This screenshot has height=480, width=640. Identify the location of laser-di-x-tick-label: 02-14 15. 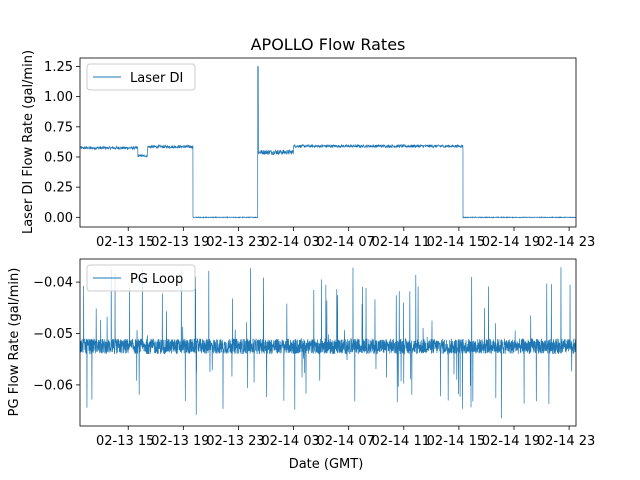
(456, 242).